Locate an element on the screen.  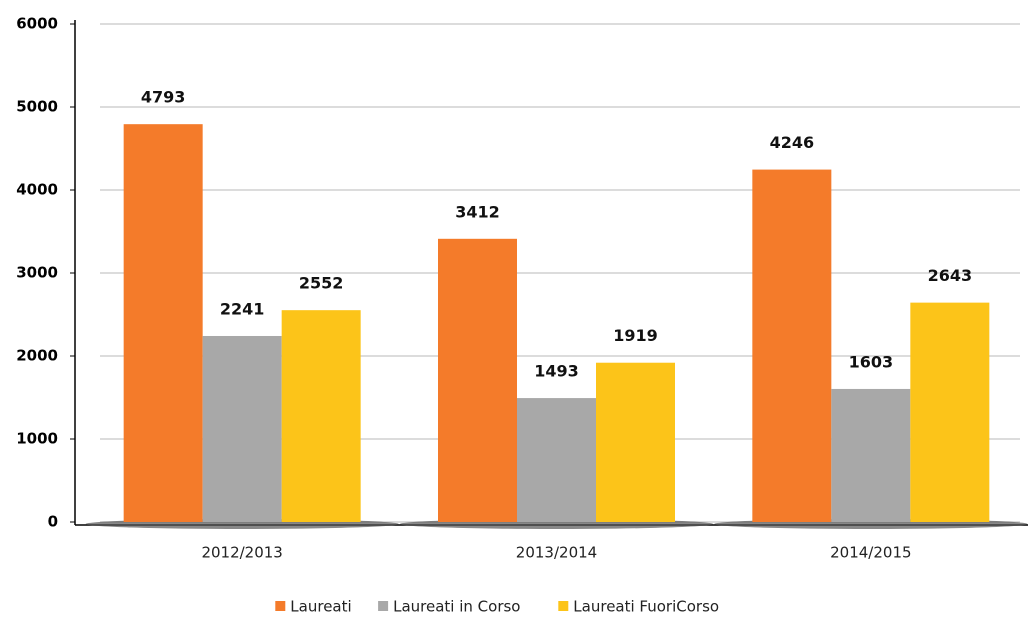
data-label: 1493 is located at coordinates (556, 371).